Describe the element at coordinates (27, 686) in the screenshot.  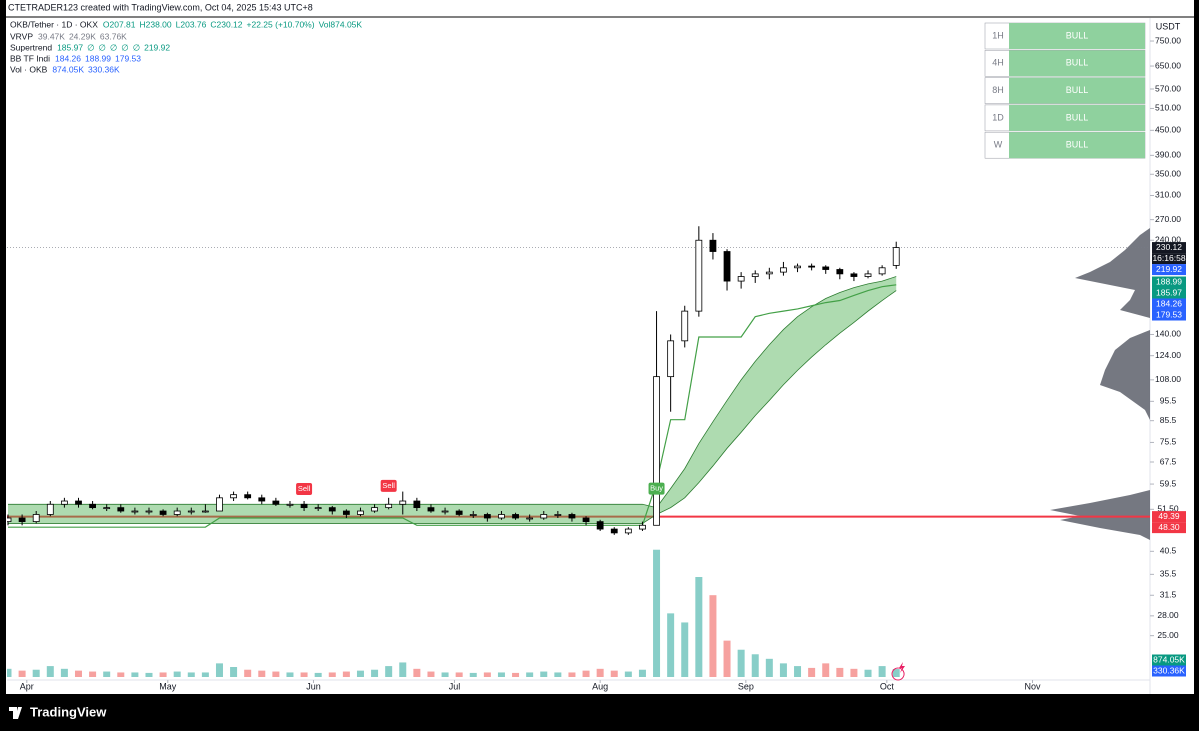
I see `x-tick-label: Apr` at that location.